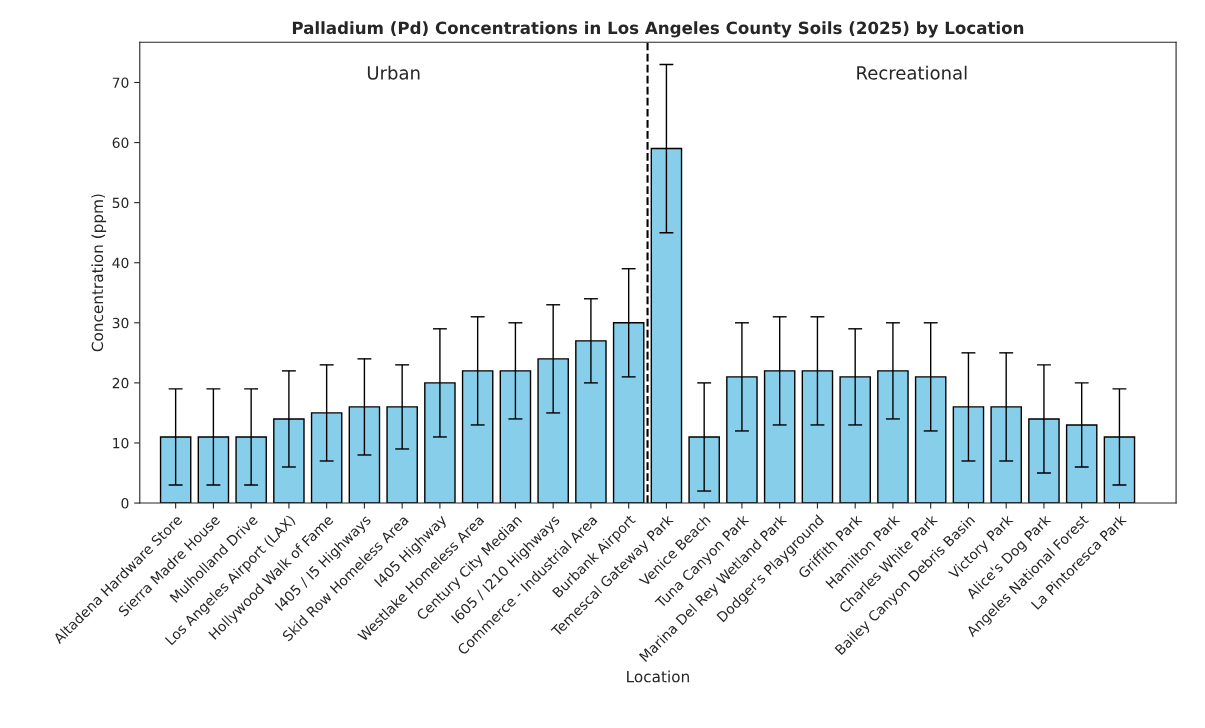 This screenshot has height=728, width=1205. I want to click on x-axis-title: Location, so click(658, 676).